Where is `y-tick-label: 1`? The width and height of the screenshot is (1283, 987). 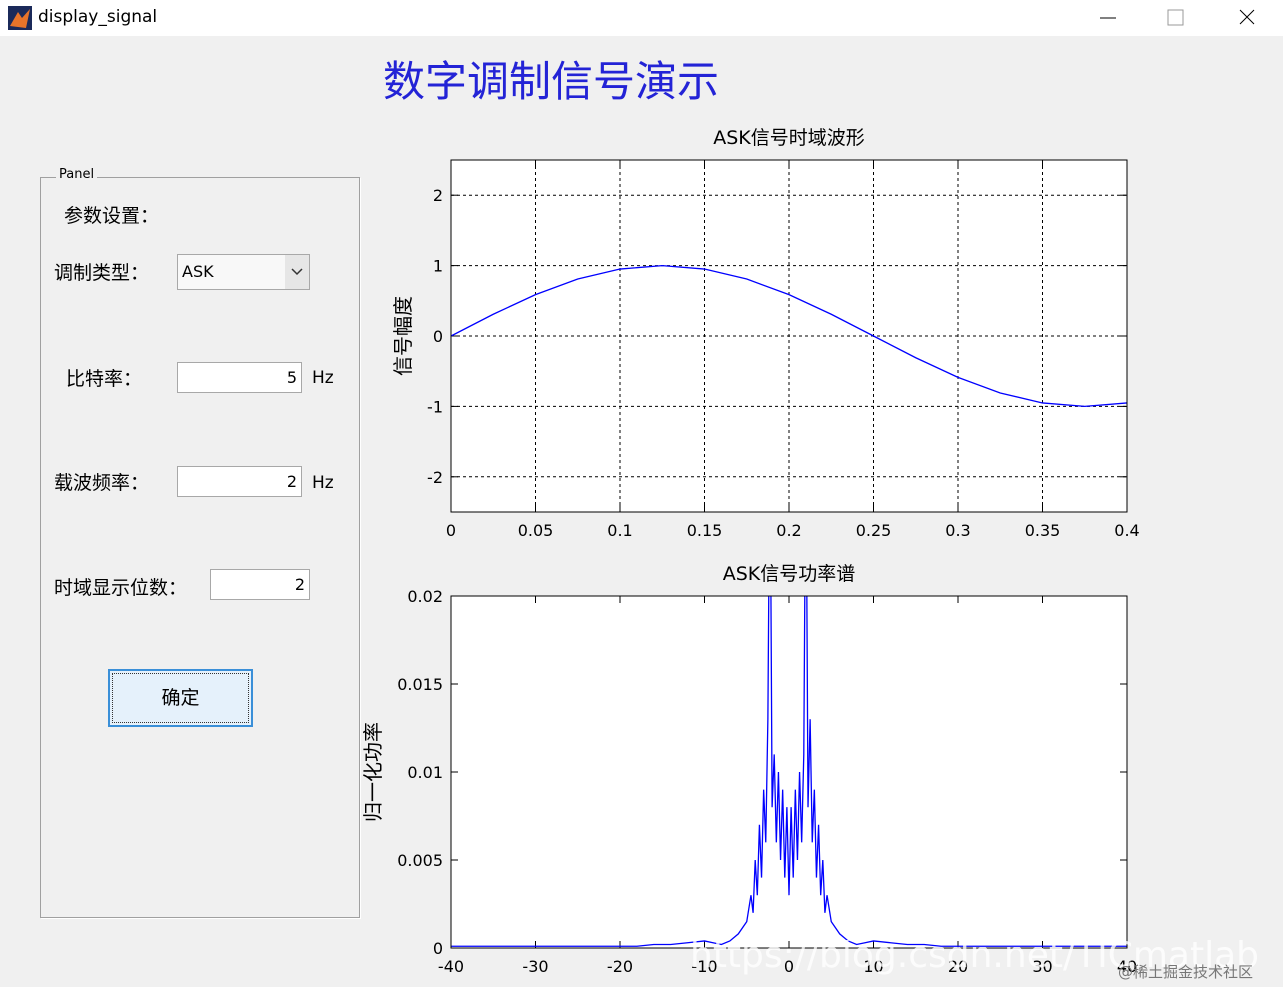
y-tick-label: 1 is located at coordinates (438, 266).